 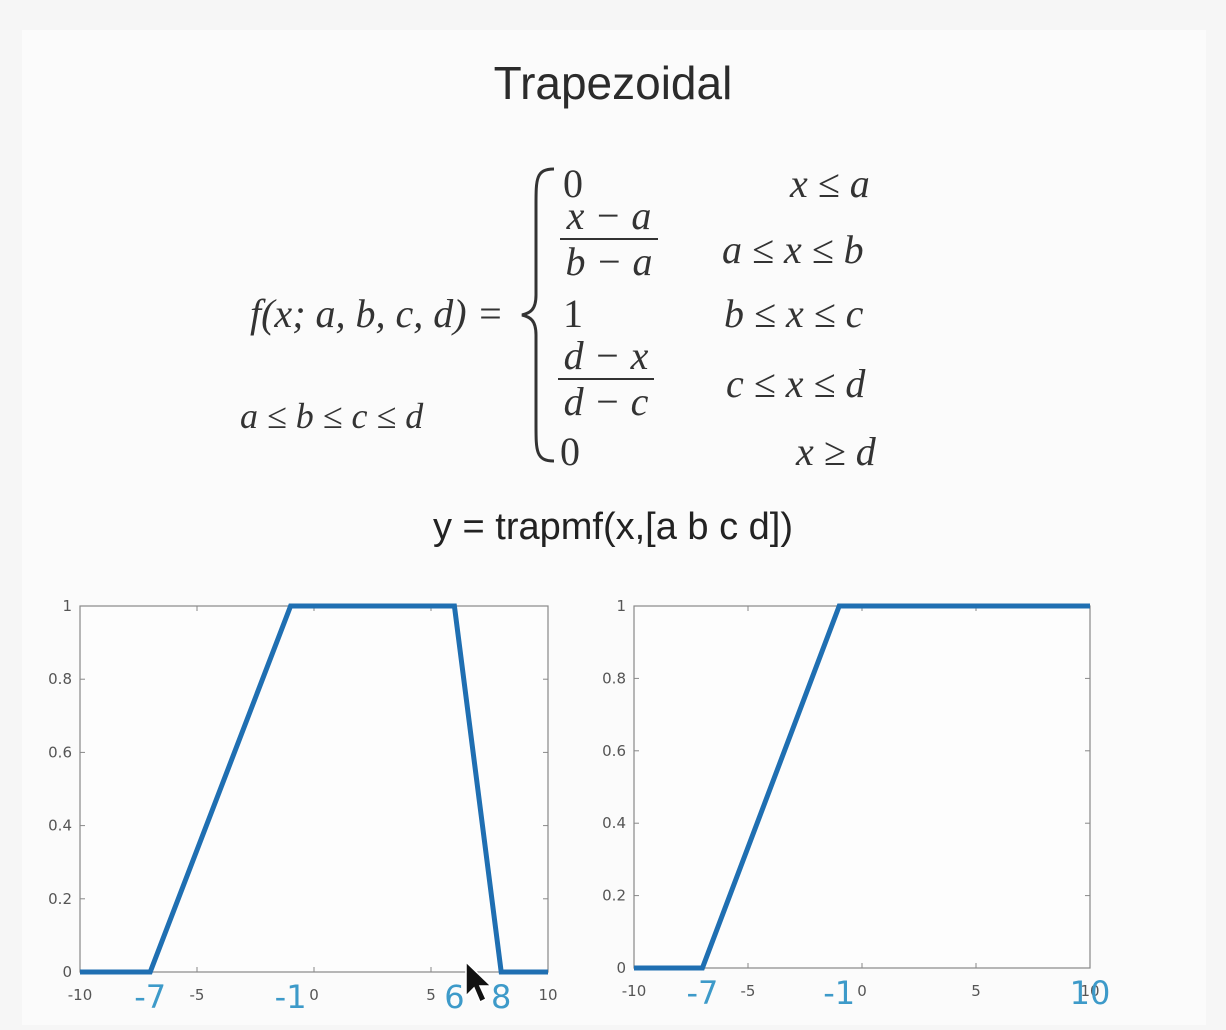 I want to click on case-5-condition: x ≥ d, so click(x=836, y=451).